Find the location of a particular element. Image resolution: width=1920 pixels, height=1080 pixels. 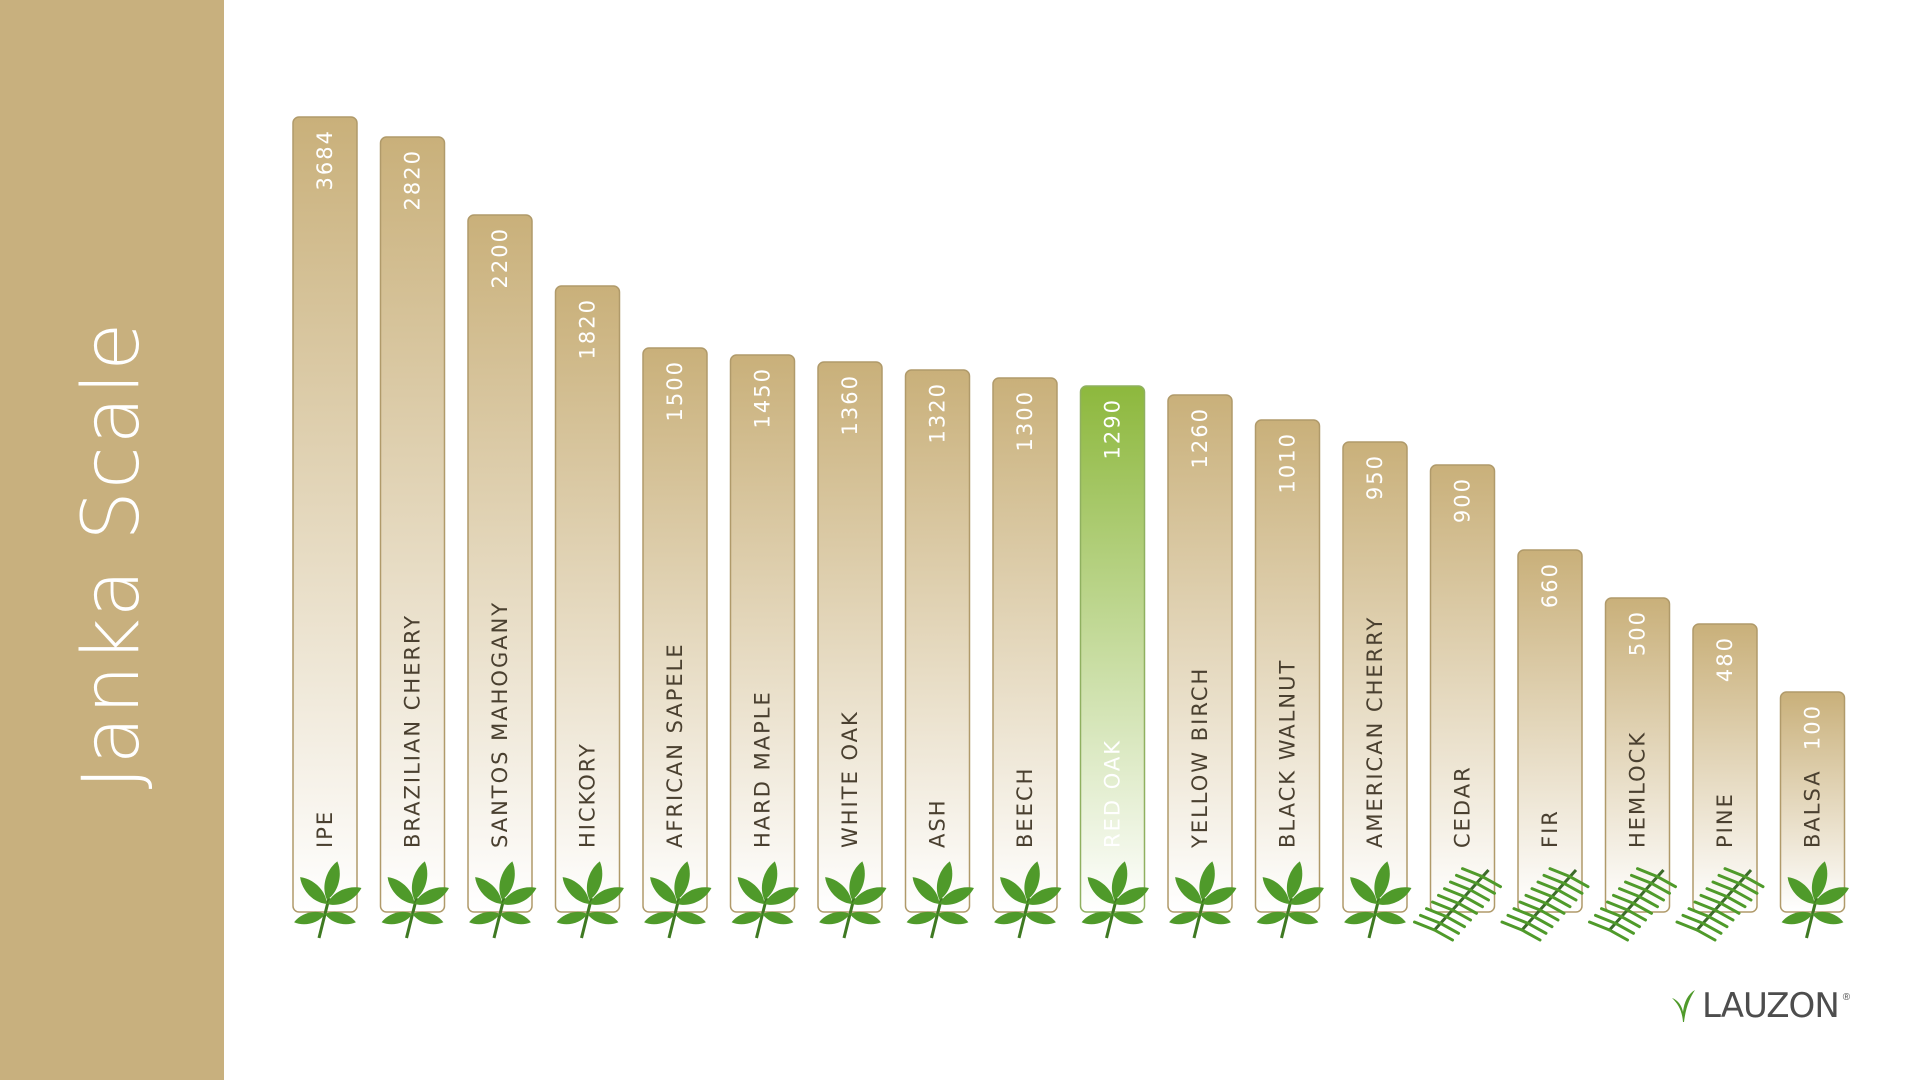

bar-category-label: BLACK WALNUT is located at coordinates (1288, 753).